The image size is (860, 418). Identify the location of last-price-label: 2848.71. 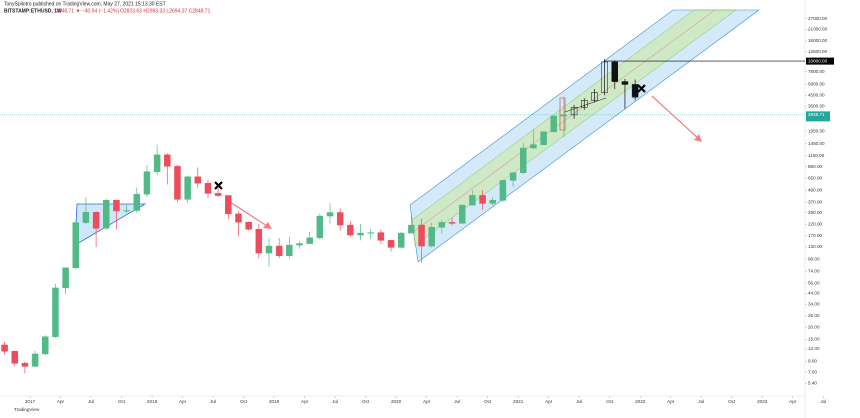
(816, 114).